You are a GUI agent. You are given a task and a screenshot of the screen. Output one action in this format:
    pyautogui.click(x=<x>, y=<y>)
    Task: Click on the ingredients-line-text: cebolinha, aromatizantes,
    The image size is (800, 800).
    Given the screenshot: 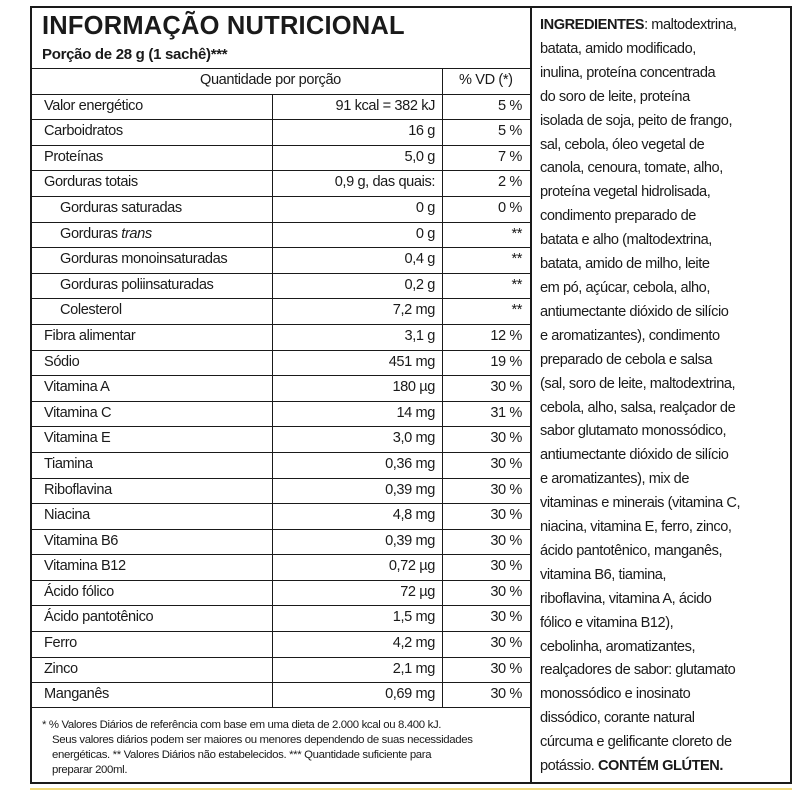 What is the action you would take?
    pyautogui.click(x=618, y=646)
    